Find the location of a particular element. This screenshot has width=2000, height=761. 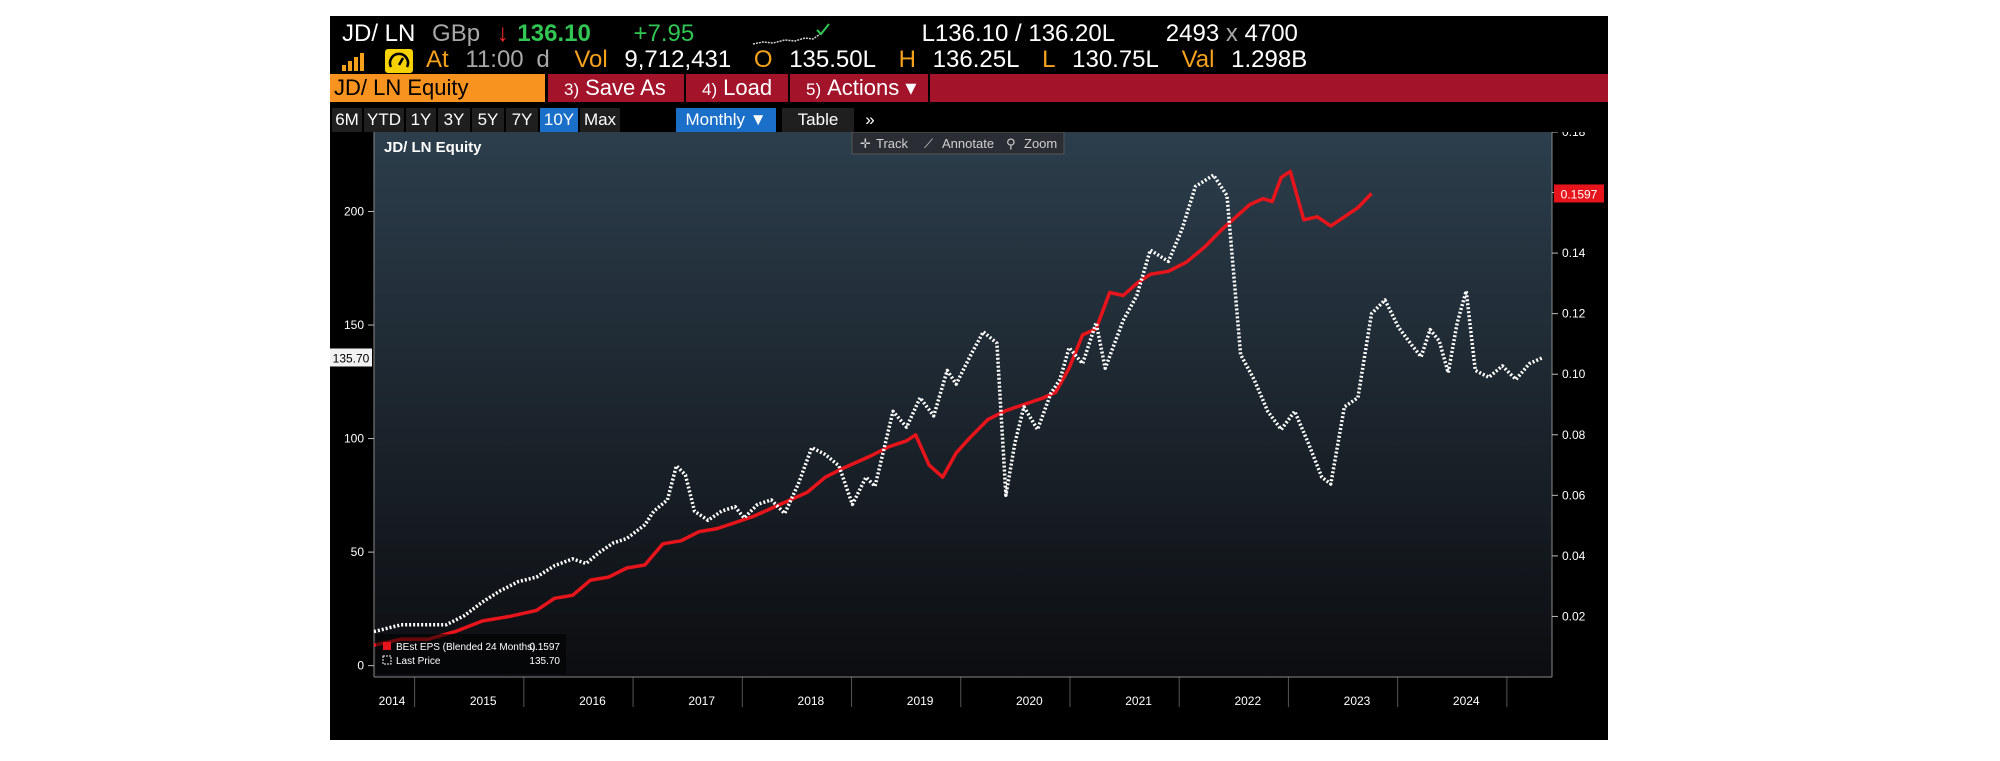

magnifier-icon: ⚲ is located at coordinates (1011, 144).